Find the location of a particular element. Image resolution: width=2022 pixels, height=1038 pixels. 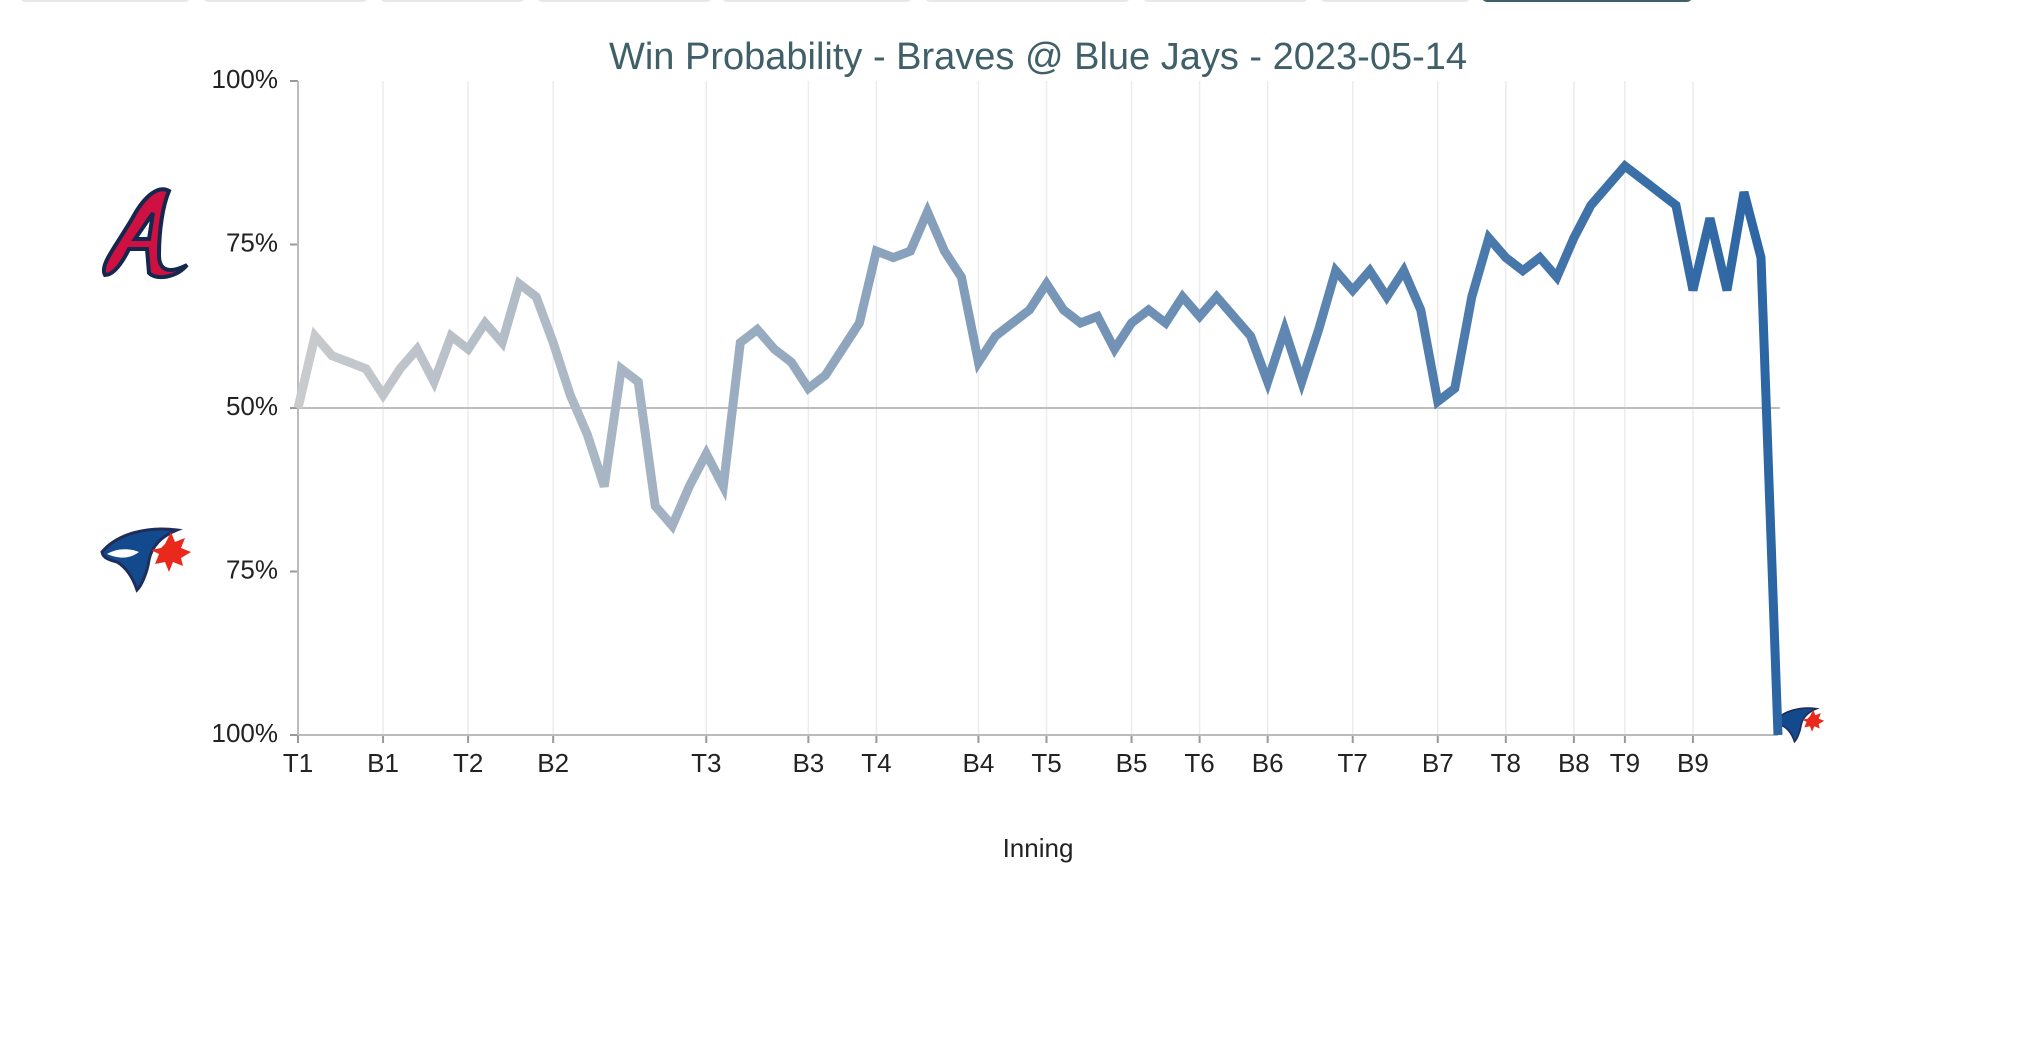

x-tick-label: B3 is located at coordinates (808, 763).